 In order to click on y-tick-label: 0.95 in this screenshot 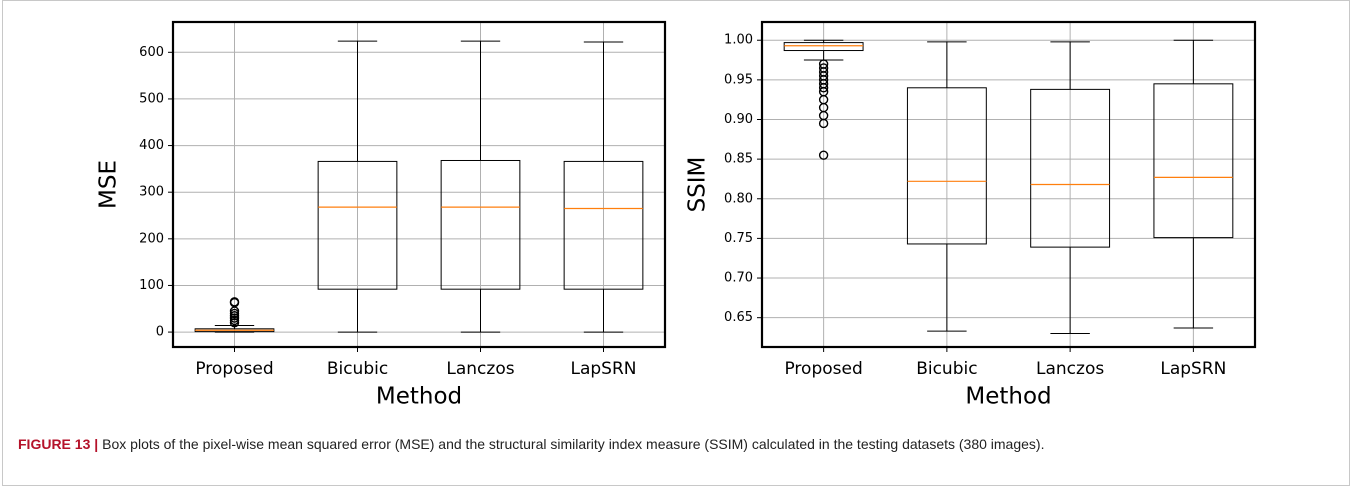, I will do `click(738, 79)`.